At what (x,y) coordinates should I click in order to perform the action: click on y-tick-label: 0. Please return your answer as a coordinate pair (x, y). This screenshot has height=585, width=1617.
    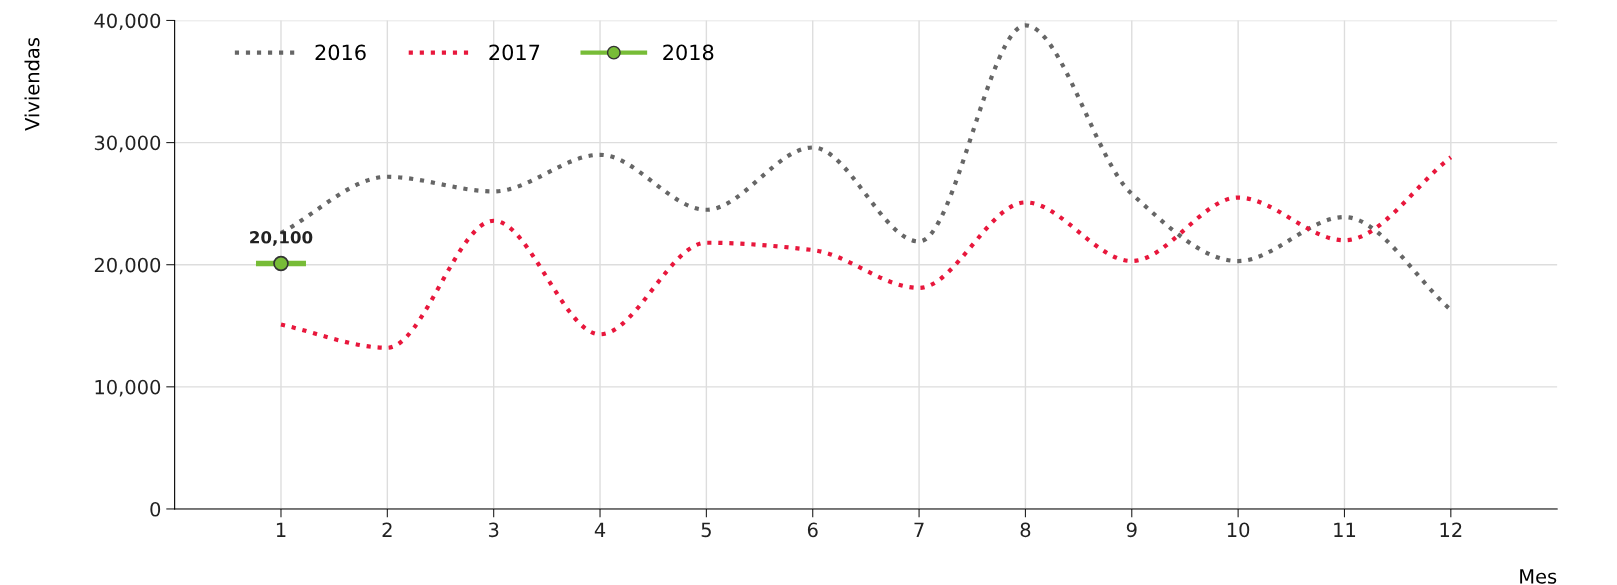
    Looking at the image, I should click on (155, 509).